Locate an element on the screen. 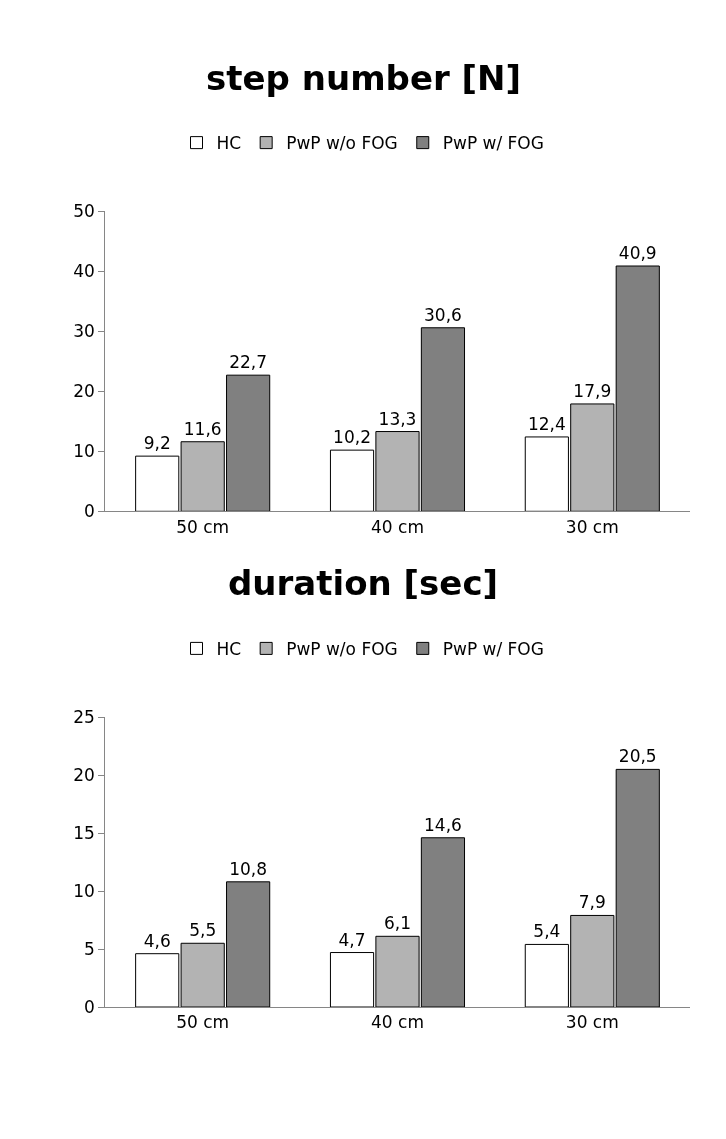  data-label: 9,2 is located at coordinates (157, 443).